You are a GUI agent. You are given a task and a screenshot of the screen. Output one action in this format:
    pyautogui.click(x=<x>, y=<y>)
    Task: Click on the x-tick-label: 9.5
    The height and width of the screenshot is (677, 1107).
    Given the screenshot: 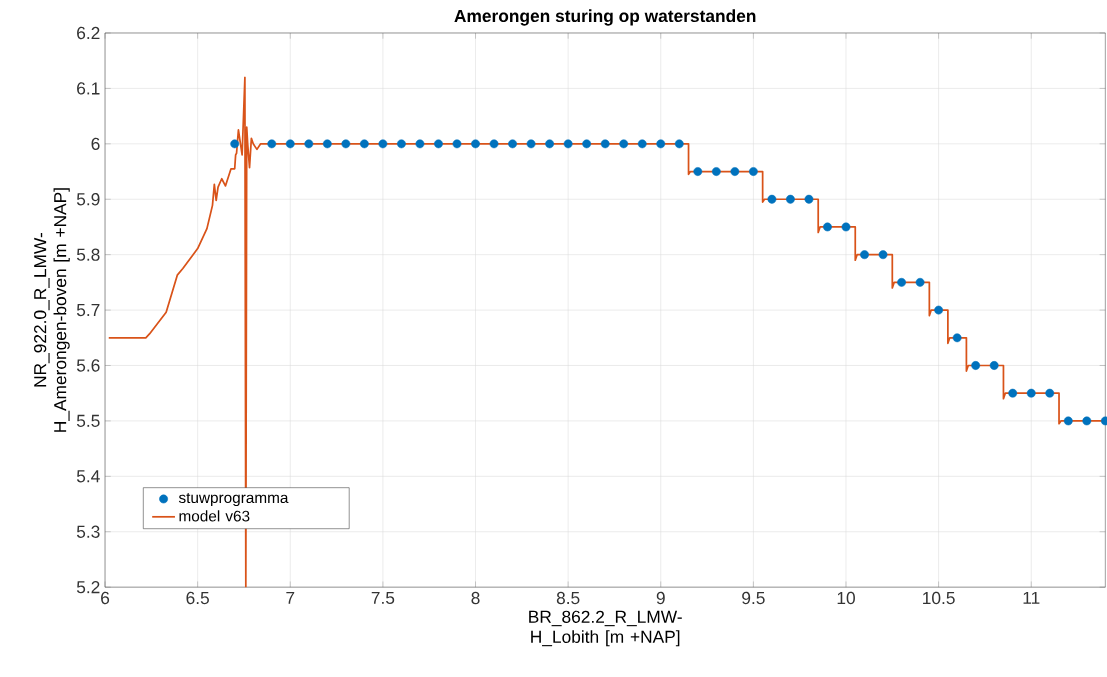 What is the action you would take?
    pyautogui.click(x=753, y=598)
    